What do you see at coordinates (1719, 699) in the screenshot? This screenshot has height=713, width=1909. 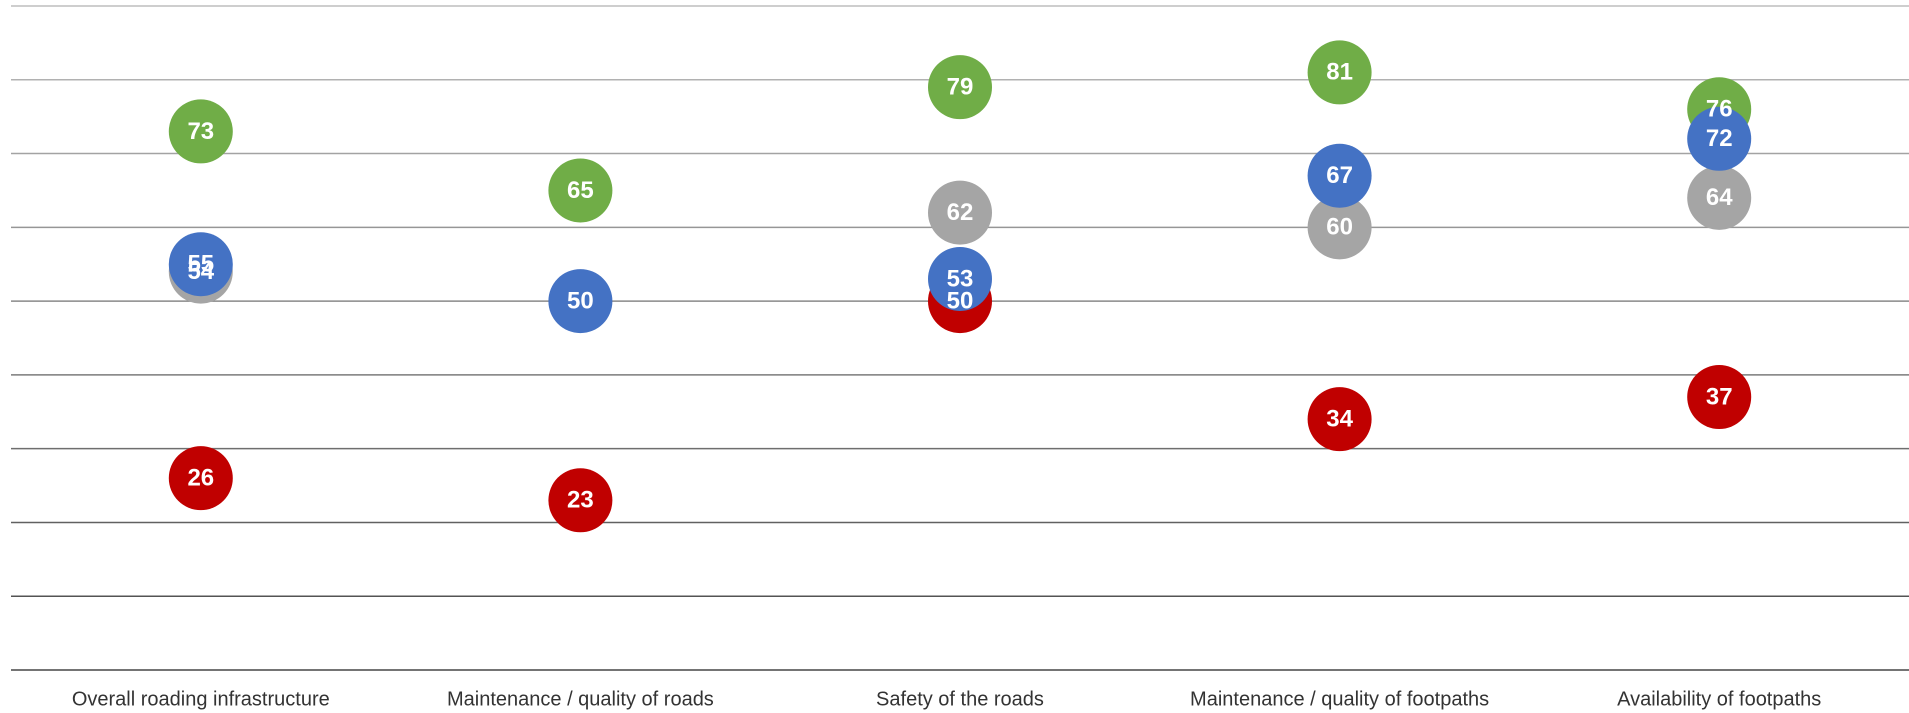 I see `x-tick-label: Availability of footpaths` at bounding box center [1719, 699].